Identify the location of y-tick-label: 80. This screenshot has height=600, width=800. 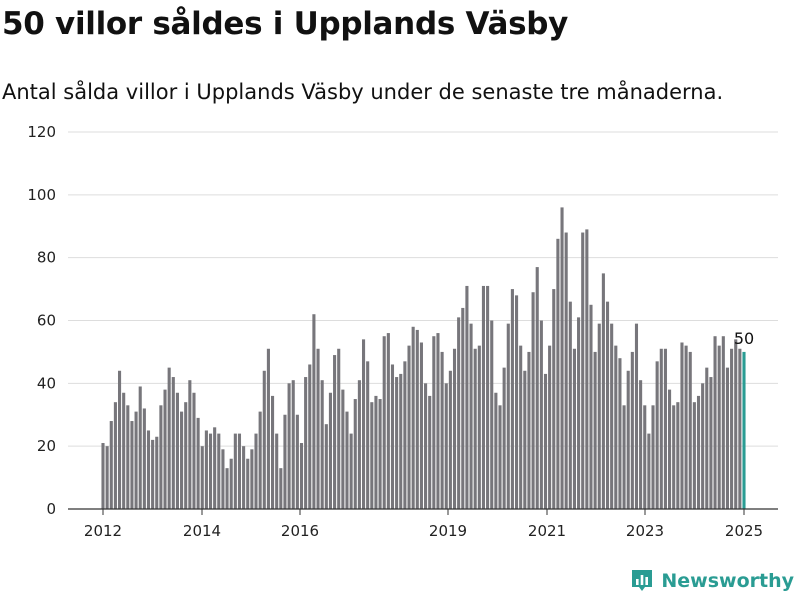
(46, 258).